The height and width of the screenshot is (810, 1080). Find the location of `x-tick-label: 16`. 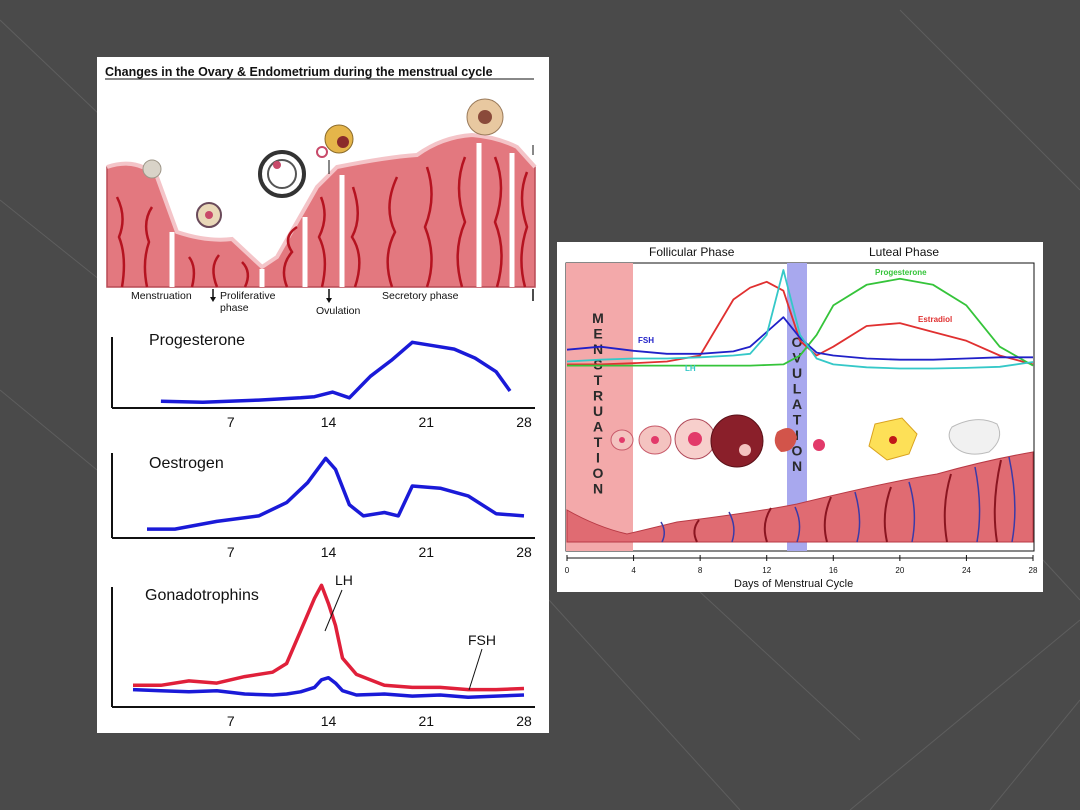

x-tick-label: 16 is located at coordinates (833, 570).